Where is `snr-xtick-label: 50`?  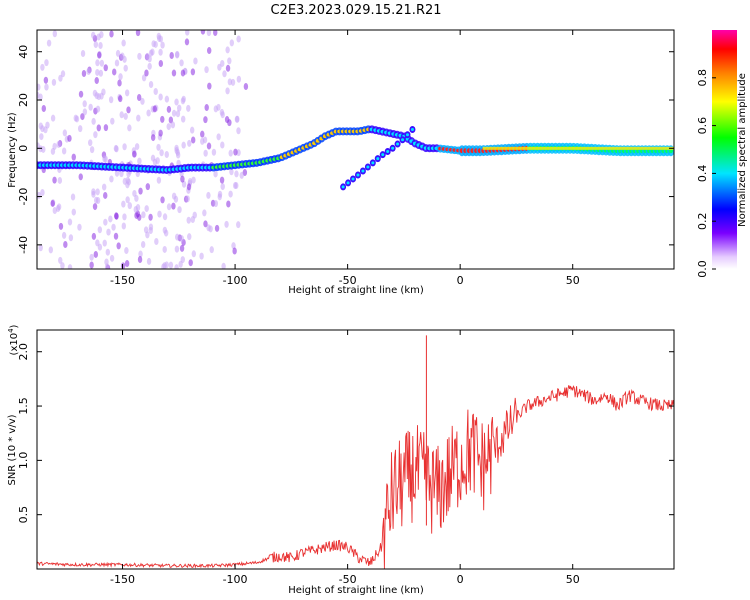 snr-xtick-label: 50 is located at coordinates (573, 579).